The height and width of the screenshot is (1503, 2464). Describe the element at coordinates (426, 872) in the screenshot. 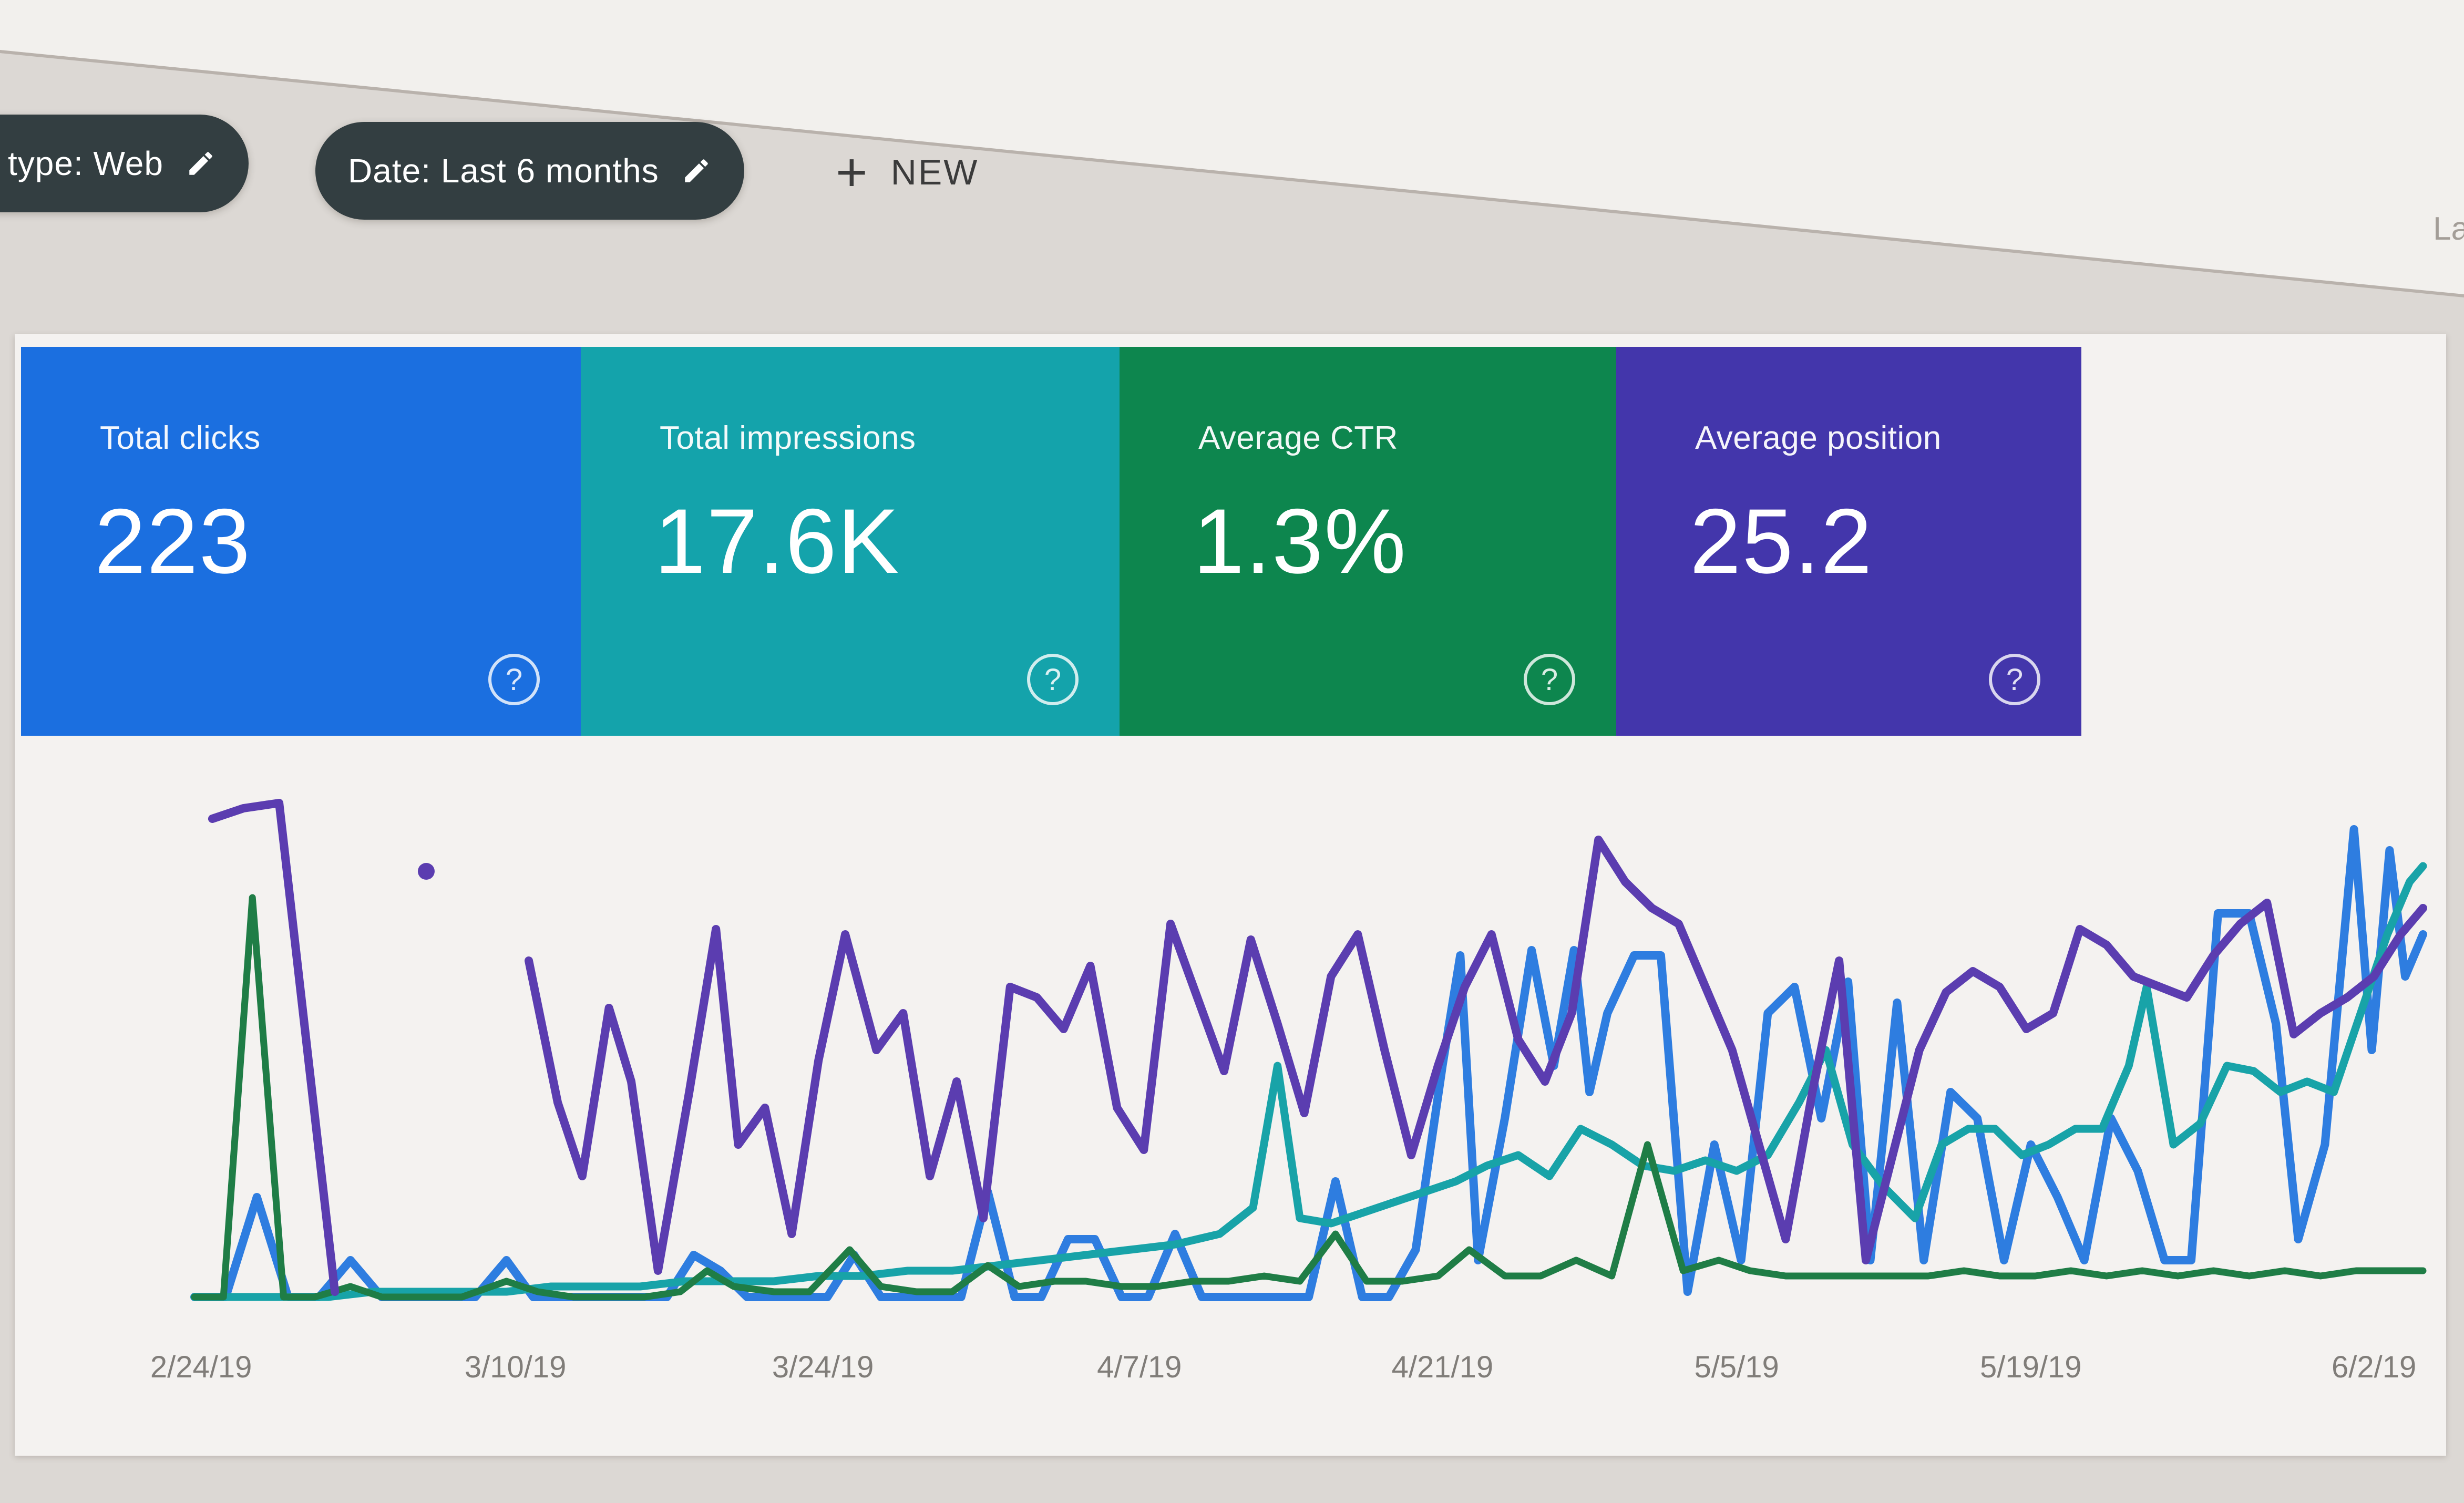

I see `isolated-data-point-position` at that location.